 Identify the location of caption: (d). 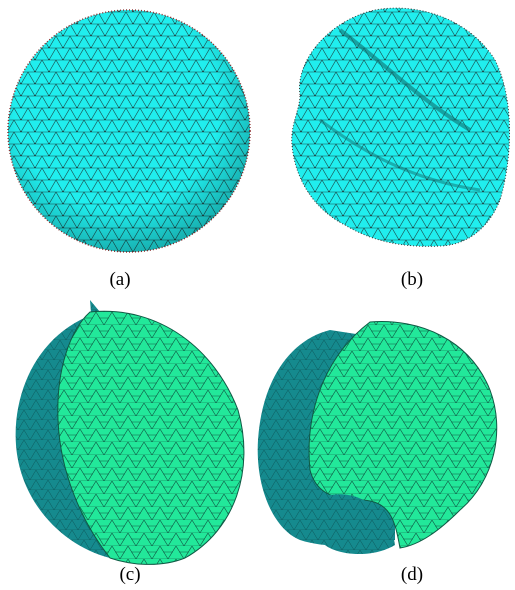
(412, 574).